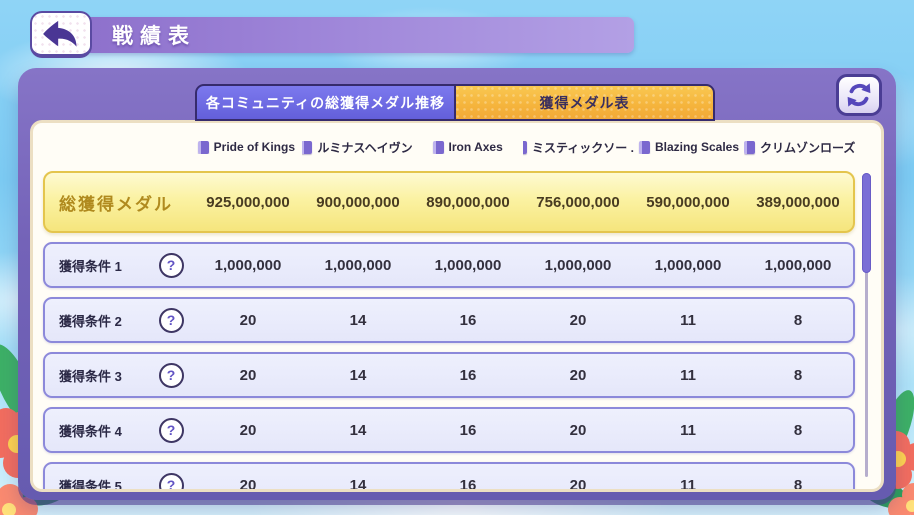 This screenshot has height=515, width=914. I want to click on condition-row-5: 獲得条件 5 ? 20 14 16 20 11 8, so click(449, 477).